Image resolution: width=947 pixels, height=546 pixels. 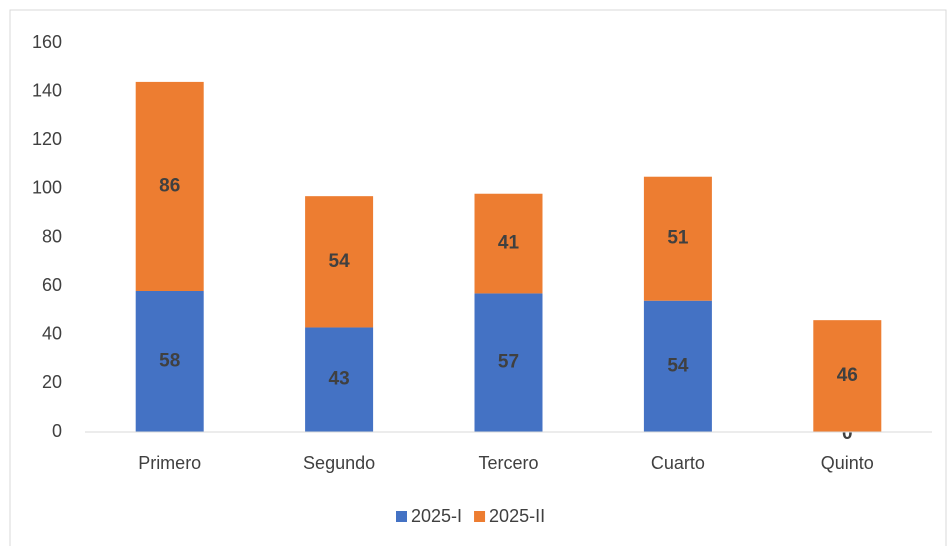 What do you see at coordinates (57, 431) in the screenshot?
I see `y-tick-label: 0` at bounding box center [57, 431].